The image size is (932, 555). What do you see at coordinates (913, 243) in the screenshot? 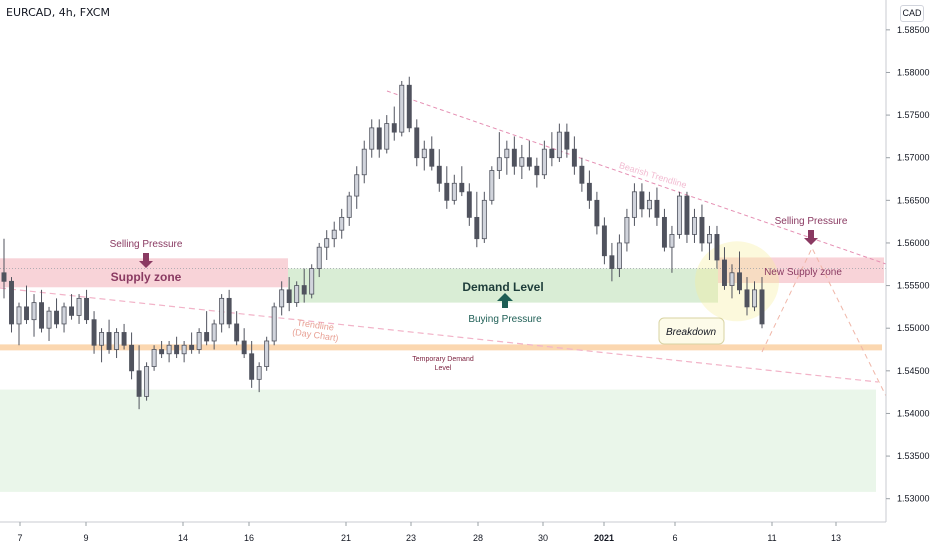
I see `y-tick-label: 1.56000` at bounding box center [913, 243].